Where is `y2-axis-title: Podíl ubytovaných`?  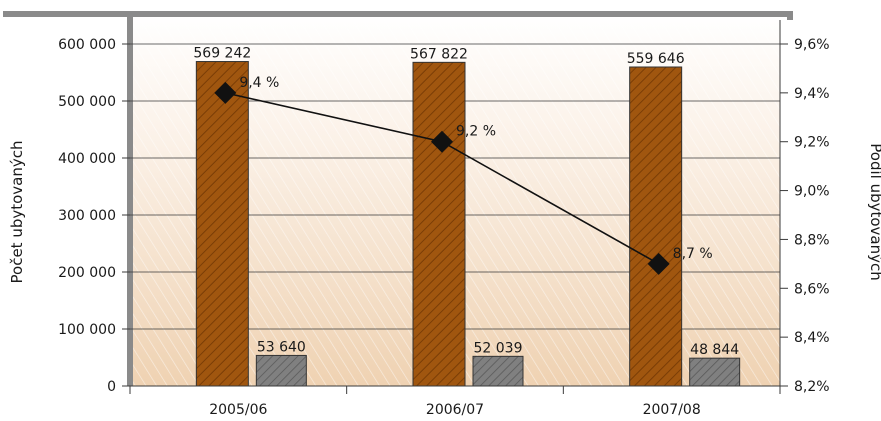 y2-axis-title: Podíl ubytovaných is located at coordinates (874, 211).